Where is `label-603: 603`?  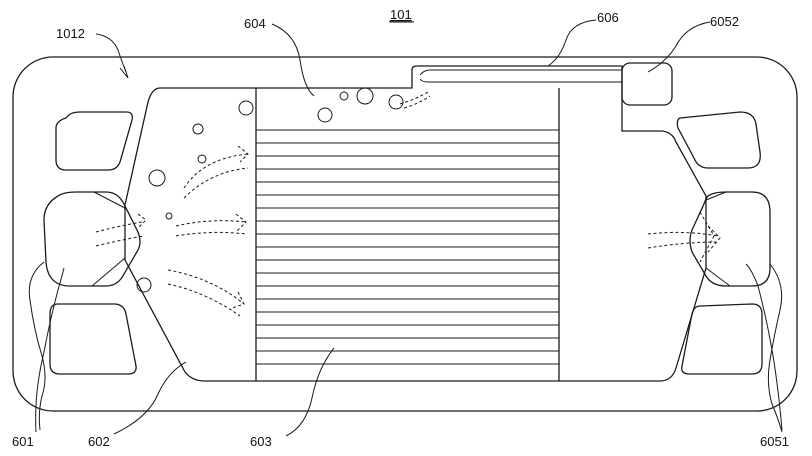
label-603: 603 is located at coordinates (261, 441).